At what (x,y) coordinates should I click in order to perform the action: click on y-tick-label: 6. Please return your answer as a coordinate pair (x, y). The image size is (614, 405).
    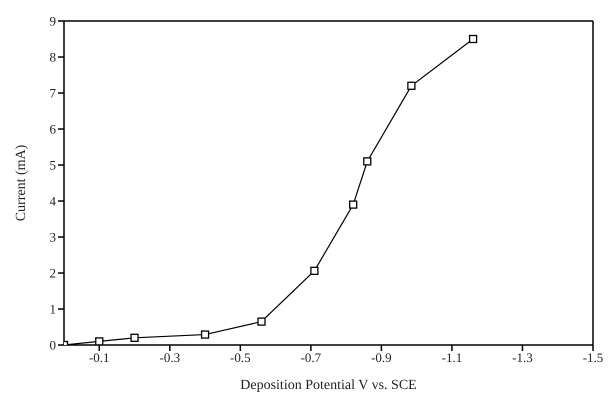
    Looking at the image, I should click on (53, 129).